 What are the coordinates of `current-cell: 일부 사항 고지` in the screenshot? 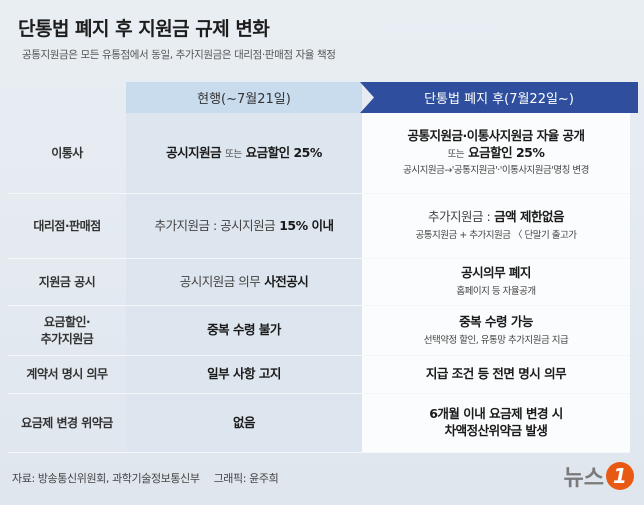 It's located at (244, 375).